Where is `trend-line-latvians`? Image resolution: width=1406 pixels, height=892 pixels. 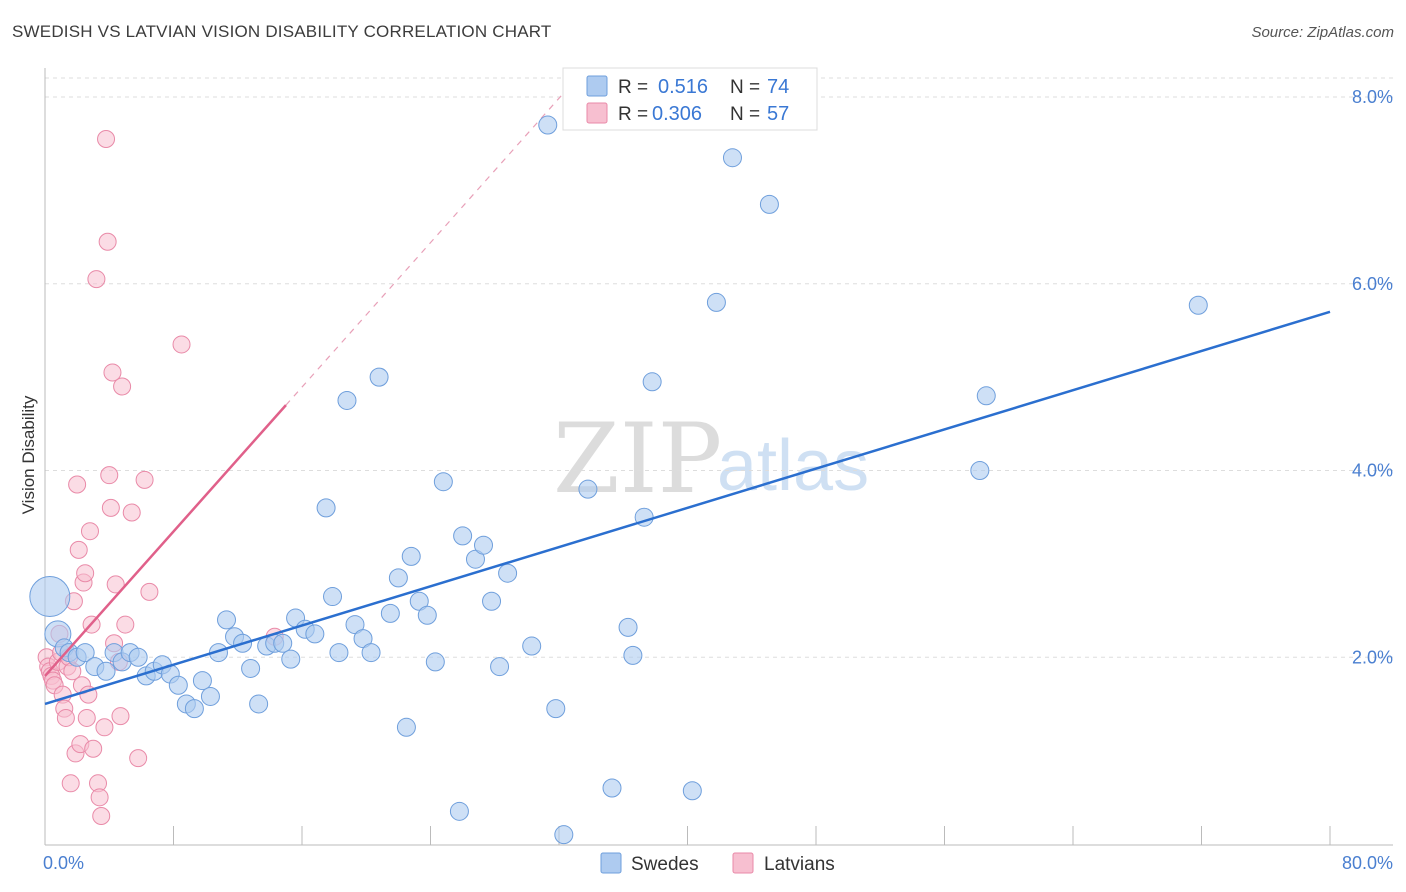
trend-line-latvians is located at coordinates (165, 540).